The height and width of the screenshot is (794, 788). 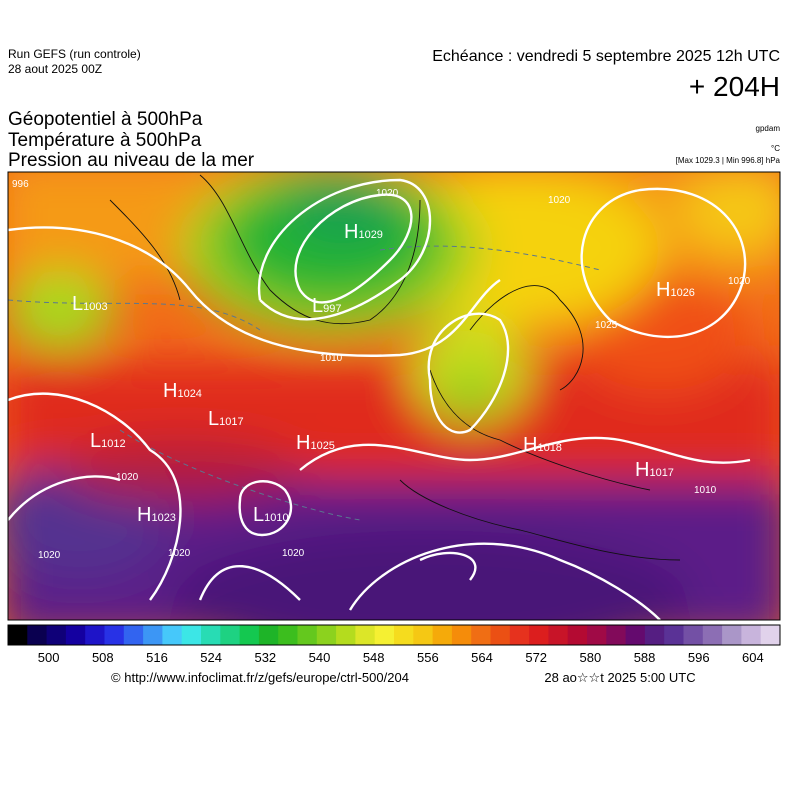 What do you see at coordinates (131, 160) in the screenshot?
I see `field-label: Pression au niveau de la mer` at bounding box center [131, 160].